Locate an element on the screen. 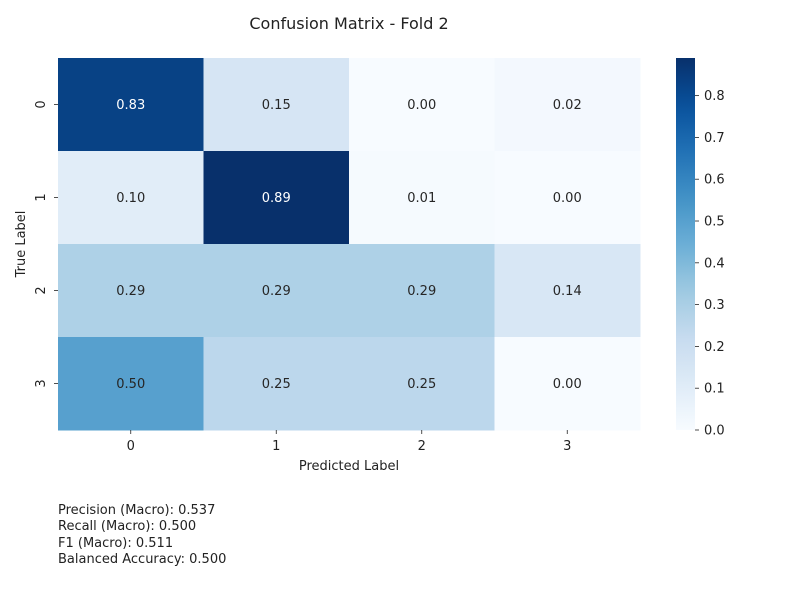  y-tick-label: 2 is located at coordinates (41, 290).